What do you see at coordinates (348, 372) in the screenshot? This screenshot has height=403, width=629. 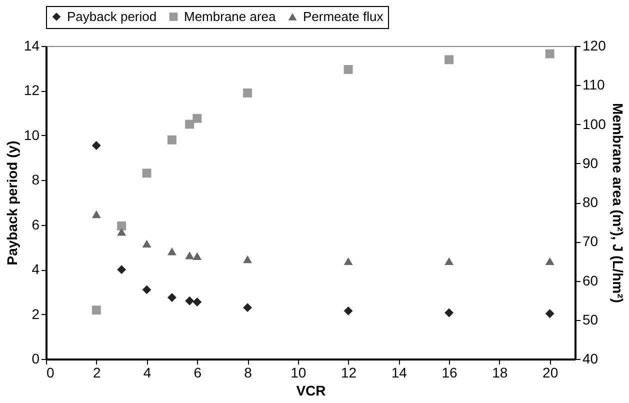 I see `x-tick-label: 12` at bounding box center [348, 372].